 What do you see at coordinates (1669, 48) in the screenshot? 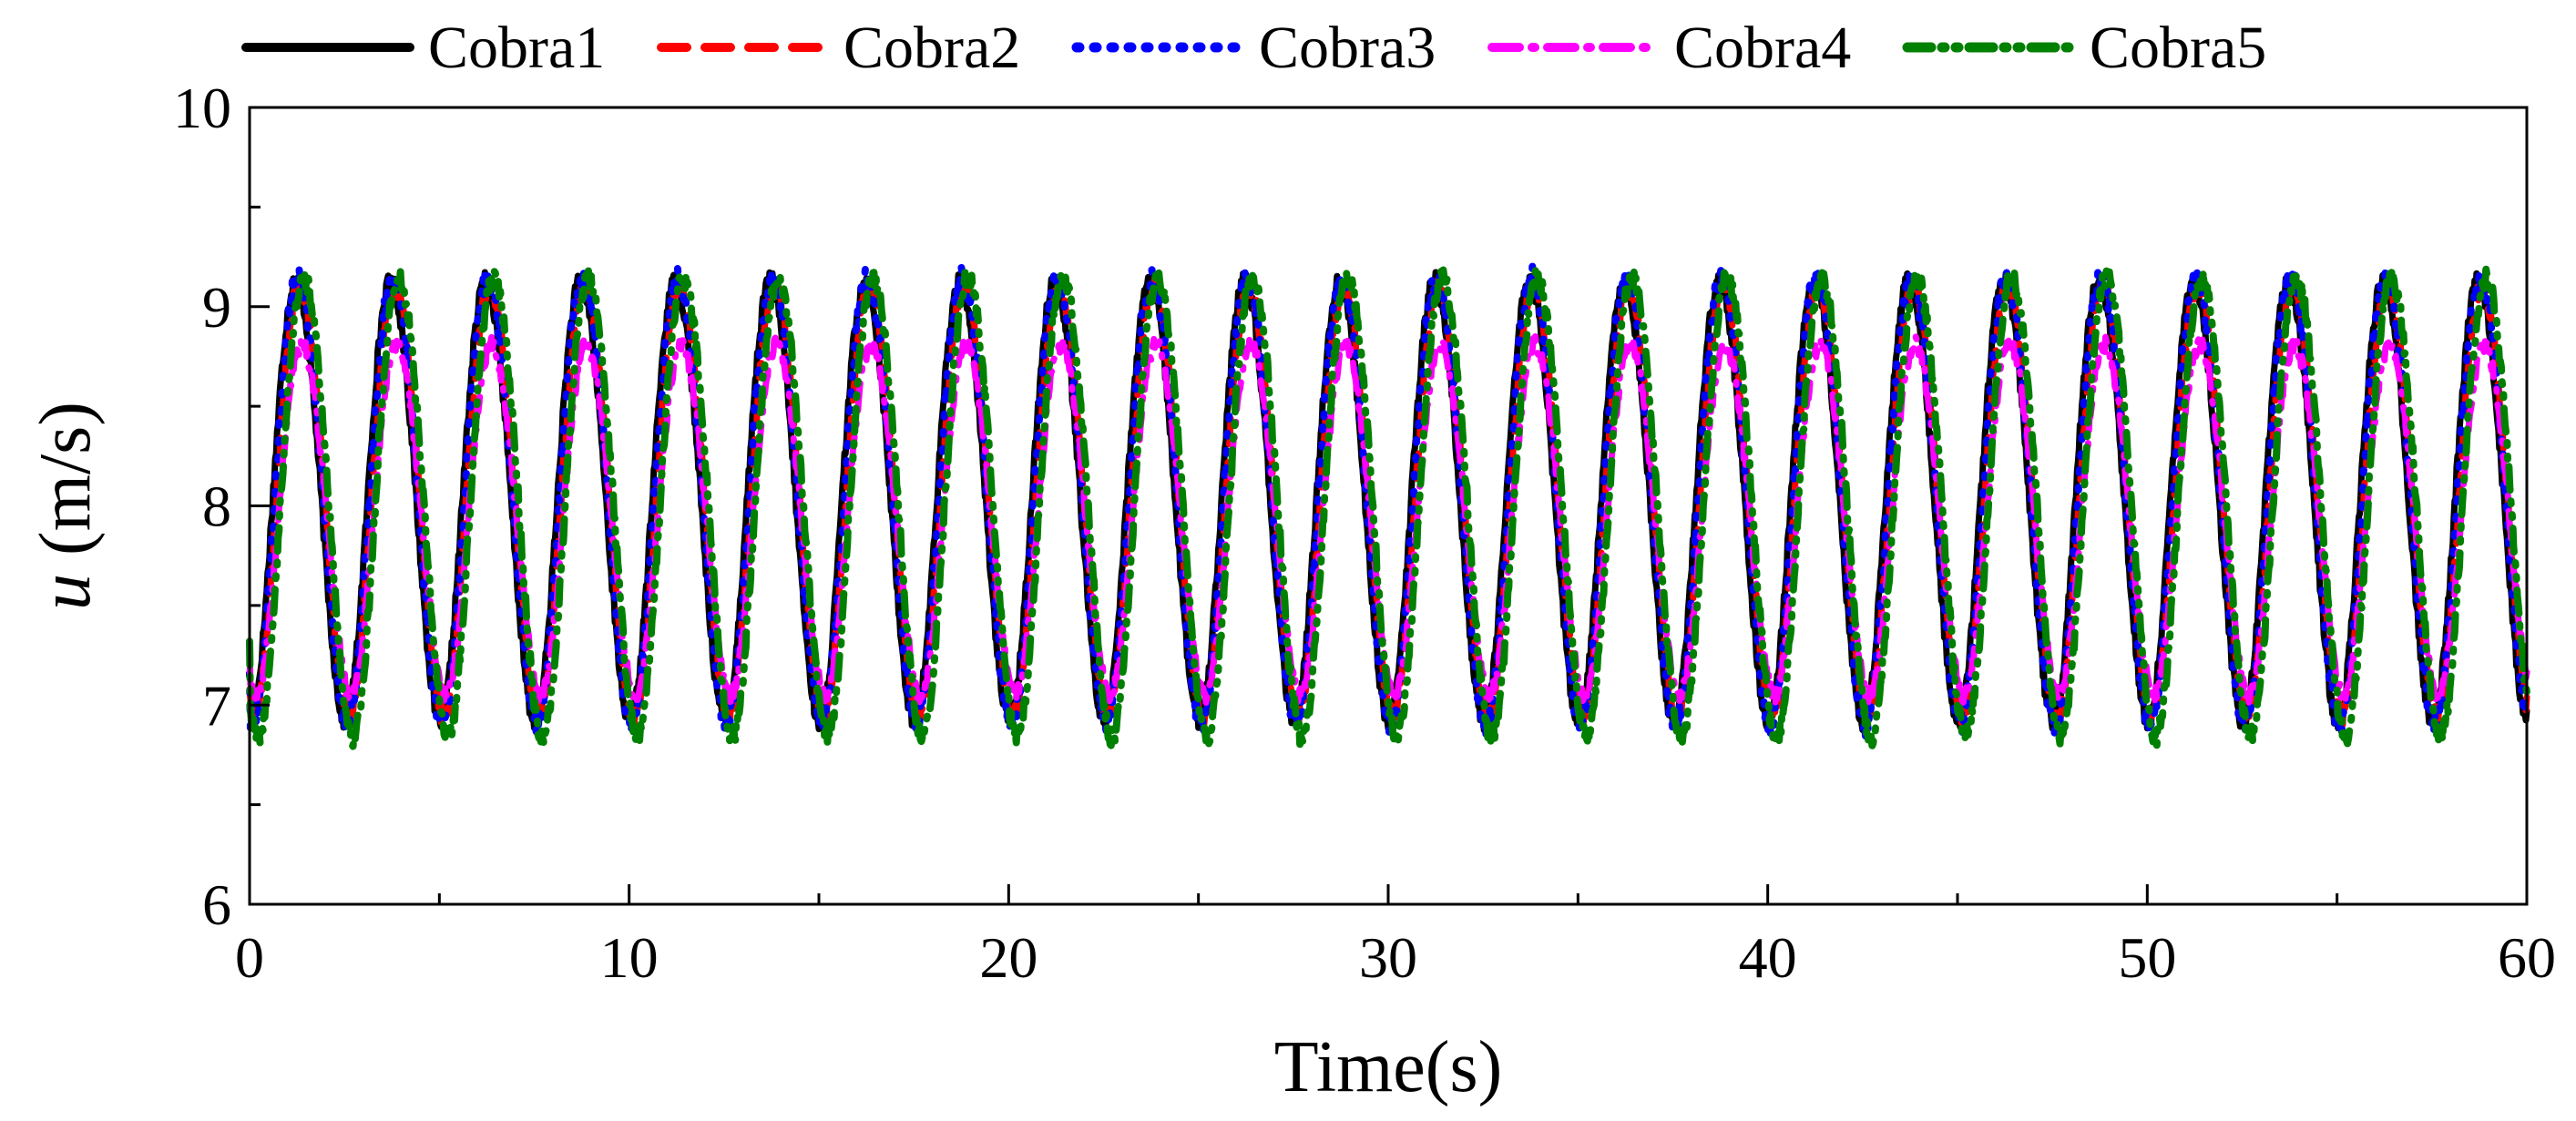
I see `legend-item-cobra4: Cobra4` at bounding box center [1669, 48].